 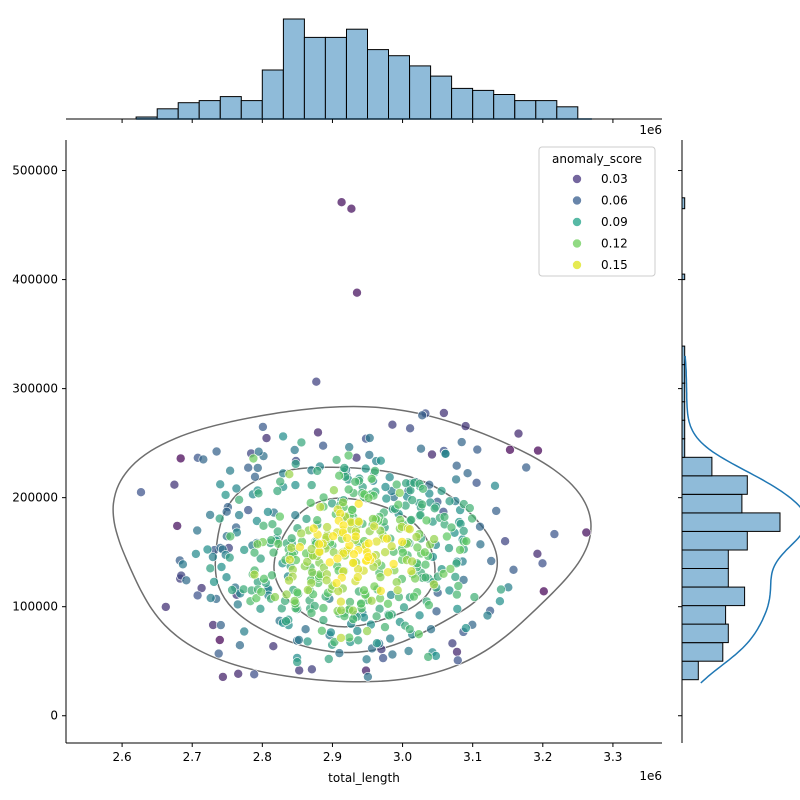 I want to click on right-kde-line, so click(x=742, y=519).